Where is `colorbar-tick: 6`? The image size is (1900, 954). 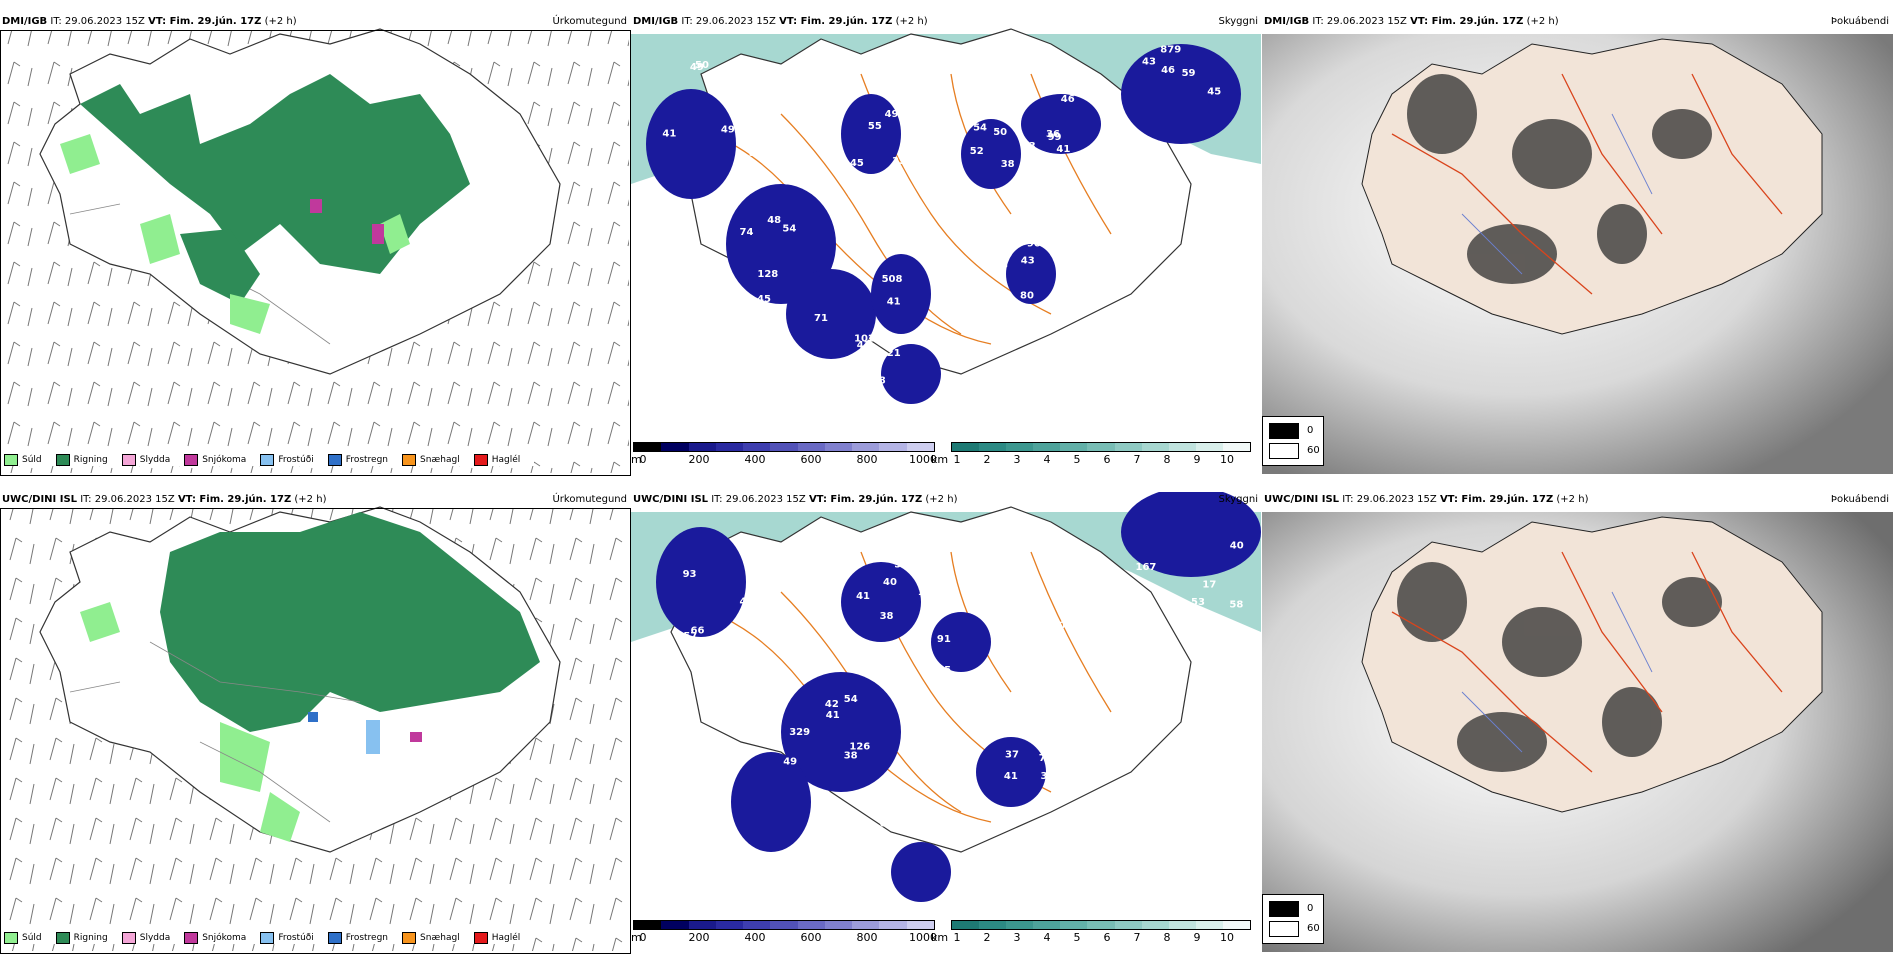
colorbar-tick: 6 is located at coordinates (1107, 459).